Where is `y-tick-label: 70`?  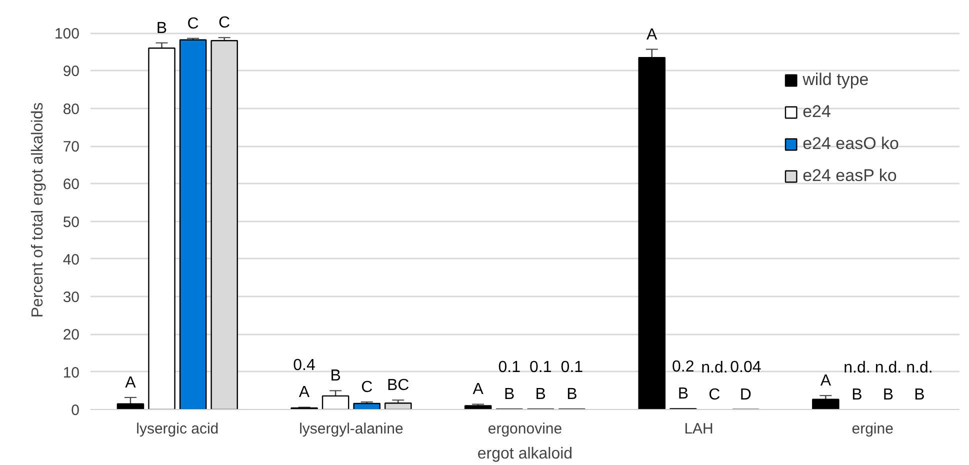
y-tick-label: 70 is located at coordinates (71, 147).